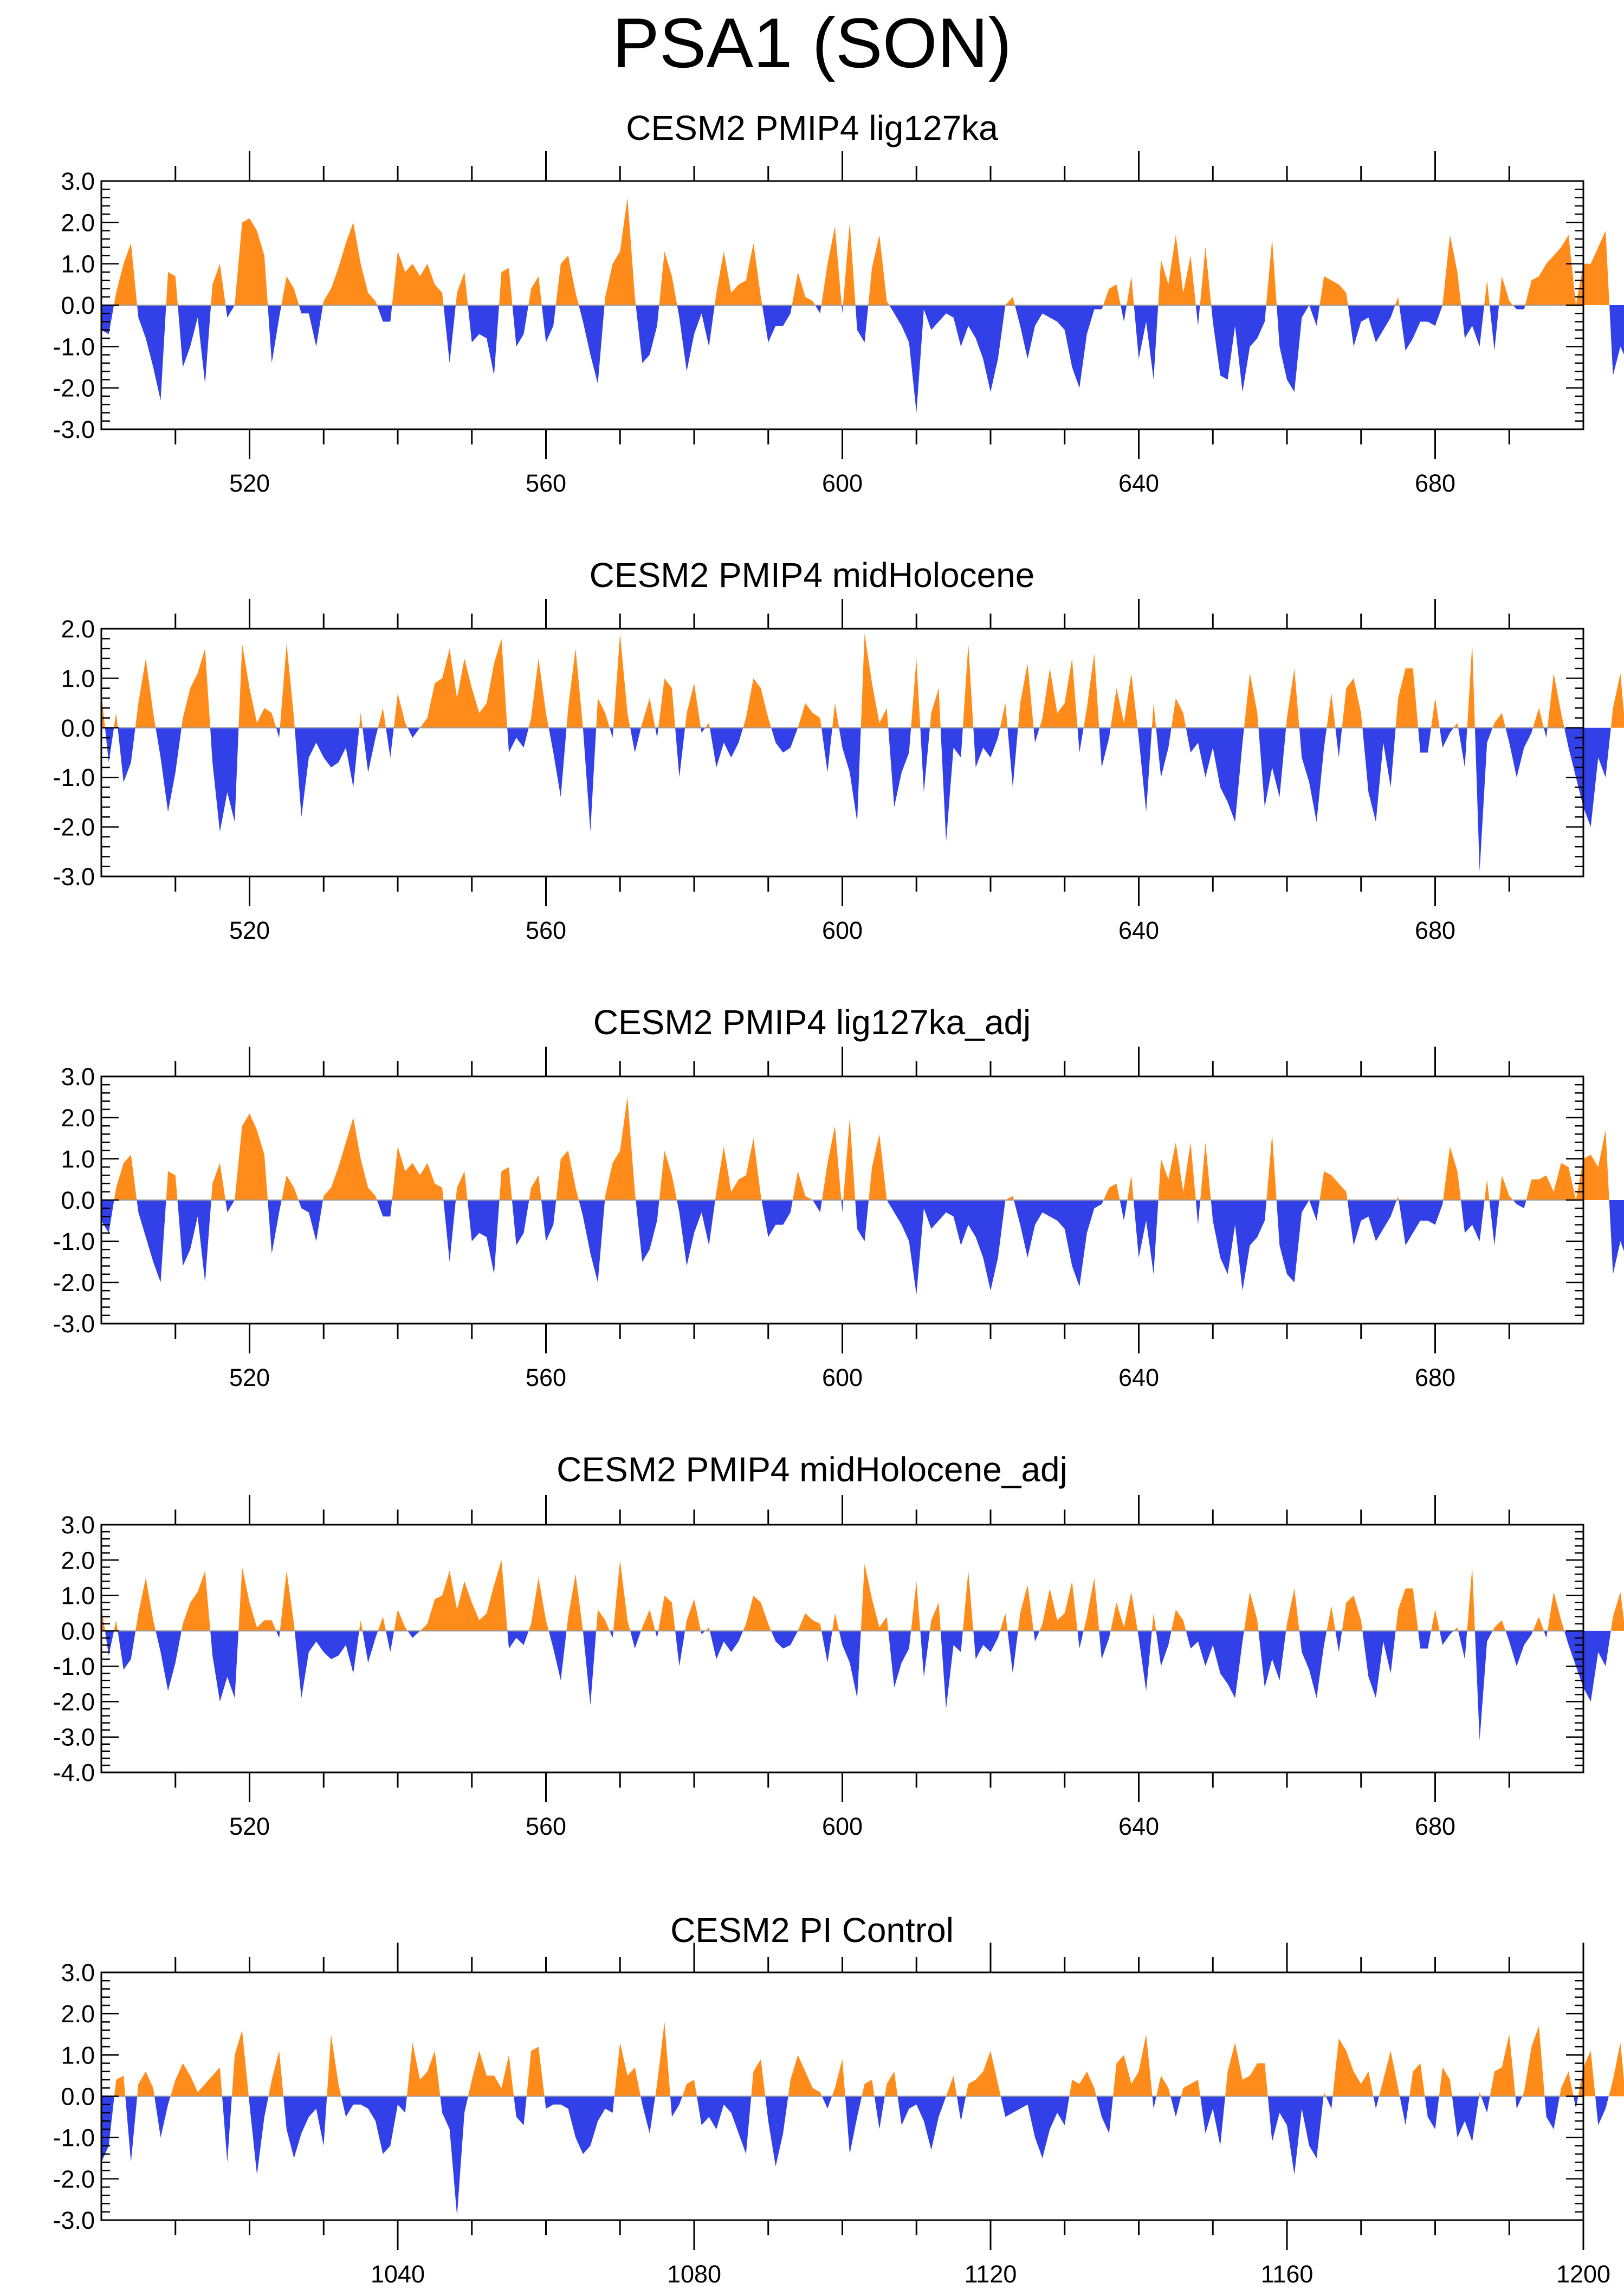  I want to click on x-tick-label: 1160, so click(1287, 2274).